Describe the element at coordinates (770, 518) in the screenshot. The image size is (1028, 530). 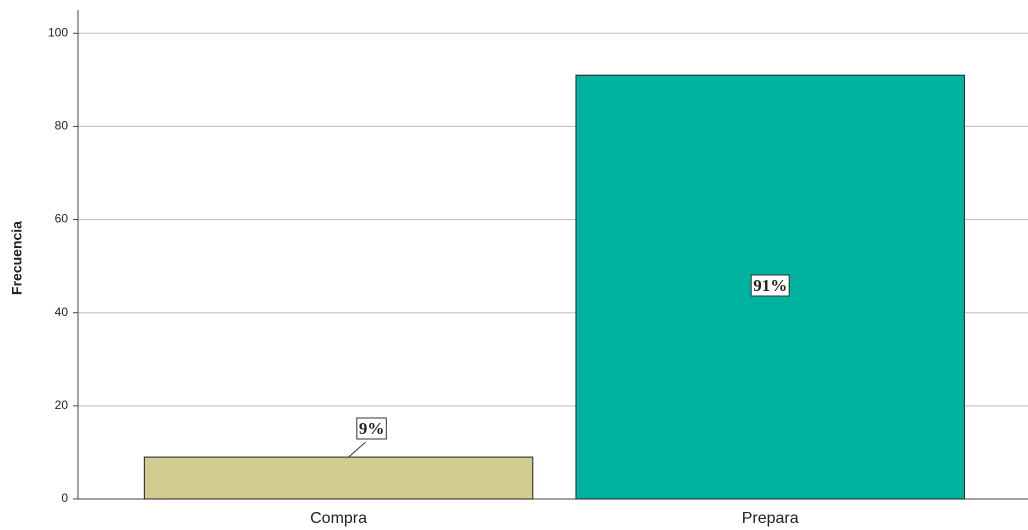
I see `x-tick-label: Prepara` at that location.